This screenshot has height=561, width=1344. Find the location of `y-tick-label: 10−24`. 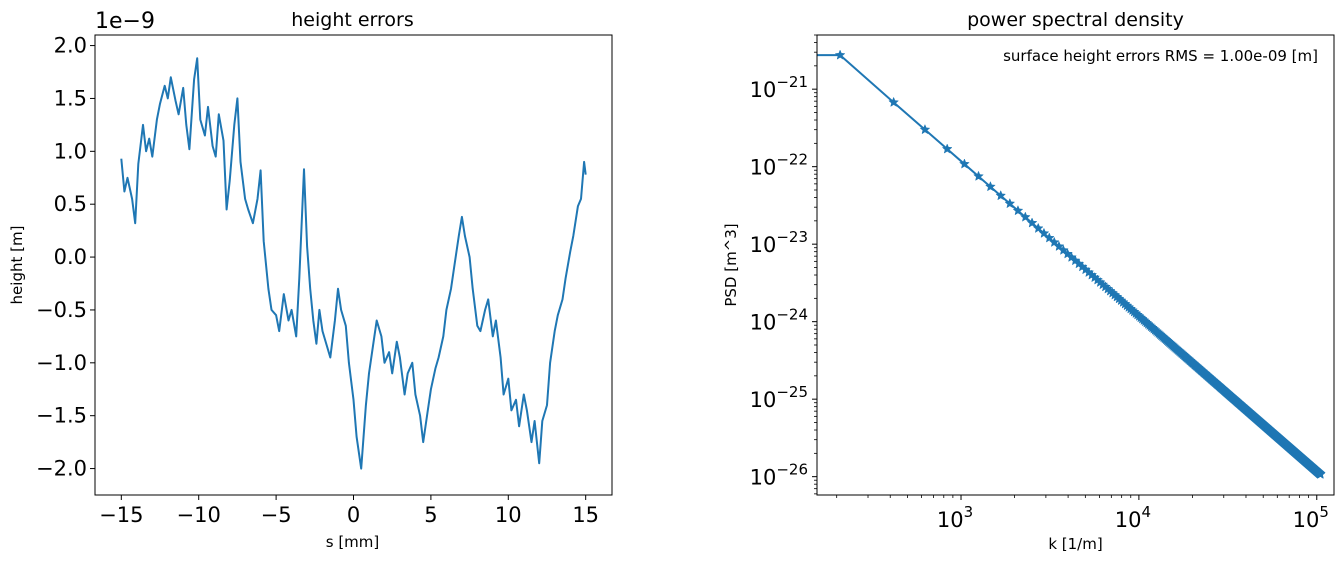

y-tick-label: 10−24 is located at coordinates (779, 320).